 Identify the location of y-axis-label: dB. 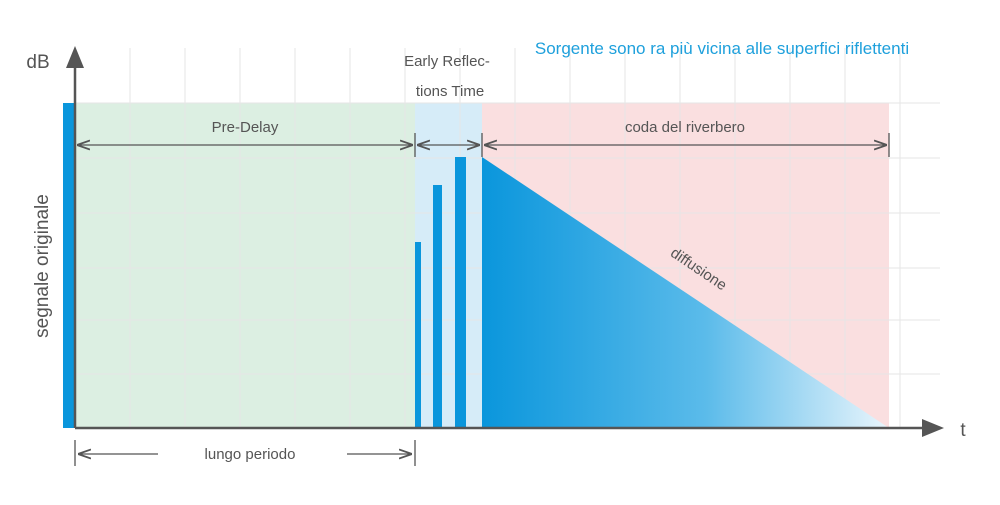
(37, 62).